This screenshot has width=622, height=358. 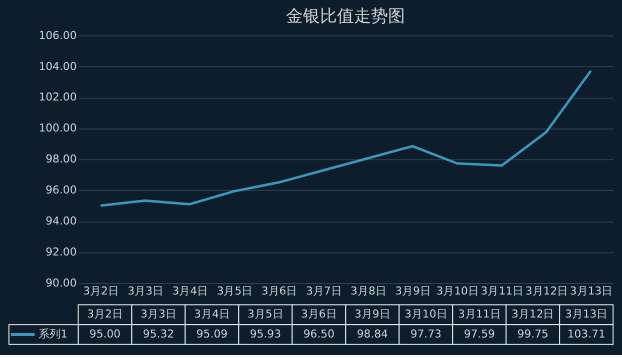 I want to click on text: 97.59, so click(x=479, y=333).